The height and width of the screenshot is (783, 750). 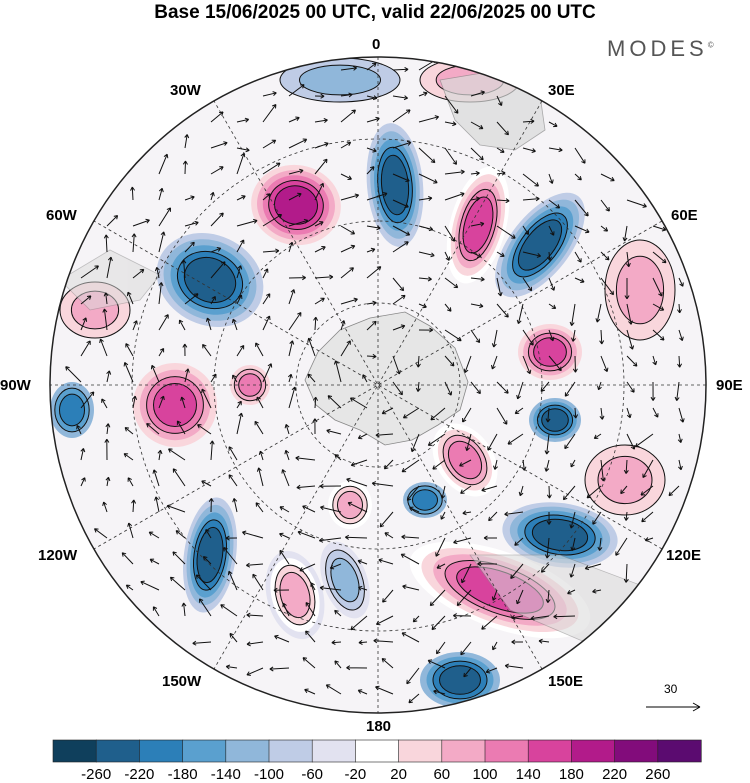 What do you see at coordinates (442, 774) in the screenshot?
I see `colorbar-tick-label: 60` at bounding box center [442, 774].